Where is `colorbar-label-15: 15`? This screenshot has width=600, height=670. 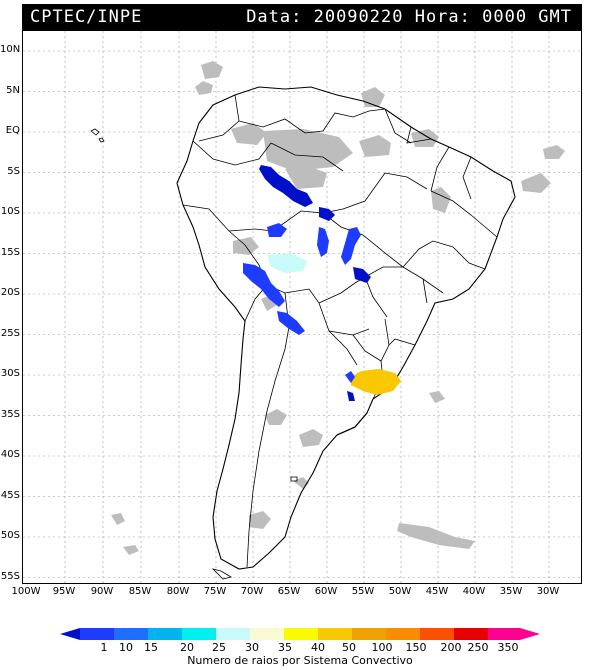
colorbar-label-15: 15 is located at coordinates (151, 647).